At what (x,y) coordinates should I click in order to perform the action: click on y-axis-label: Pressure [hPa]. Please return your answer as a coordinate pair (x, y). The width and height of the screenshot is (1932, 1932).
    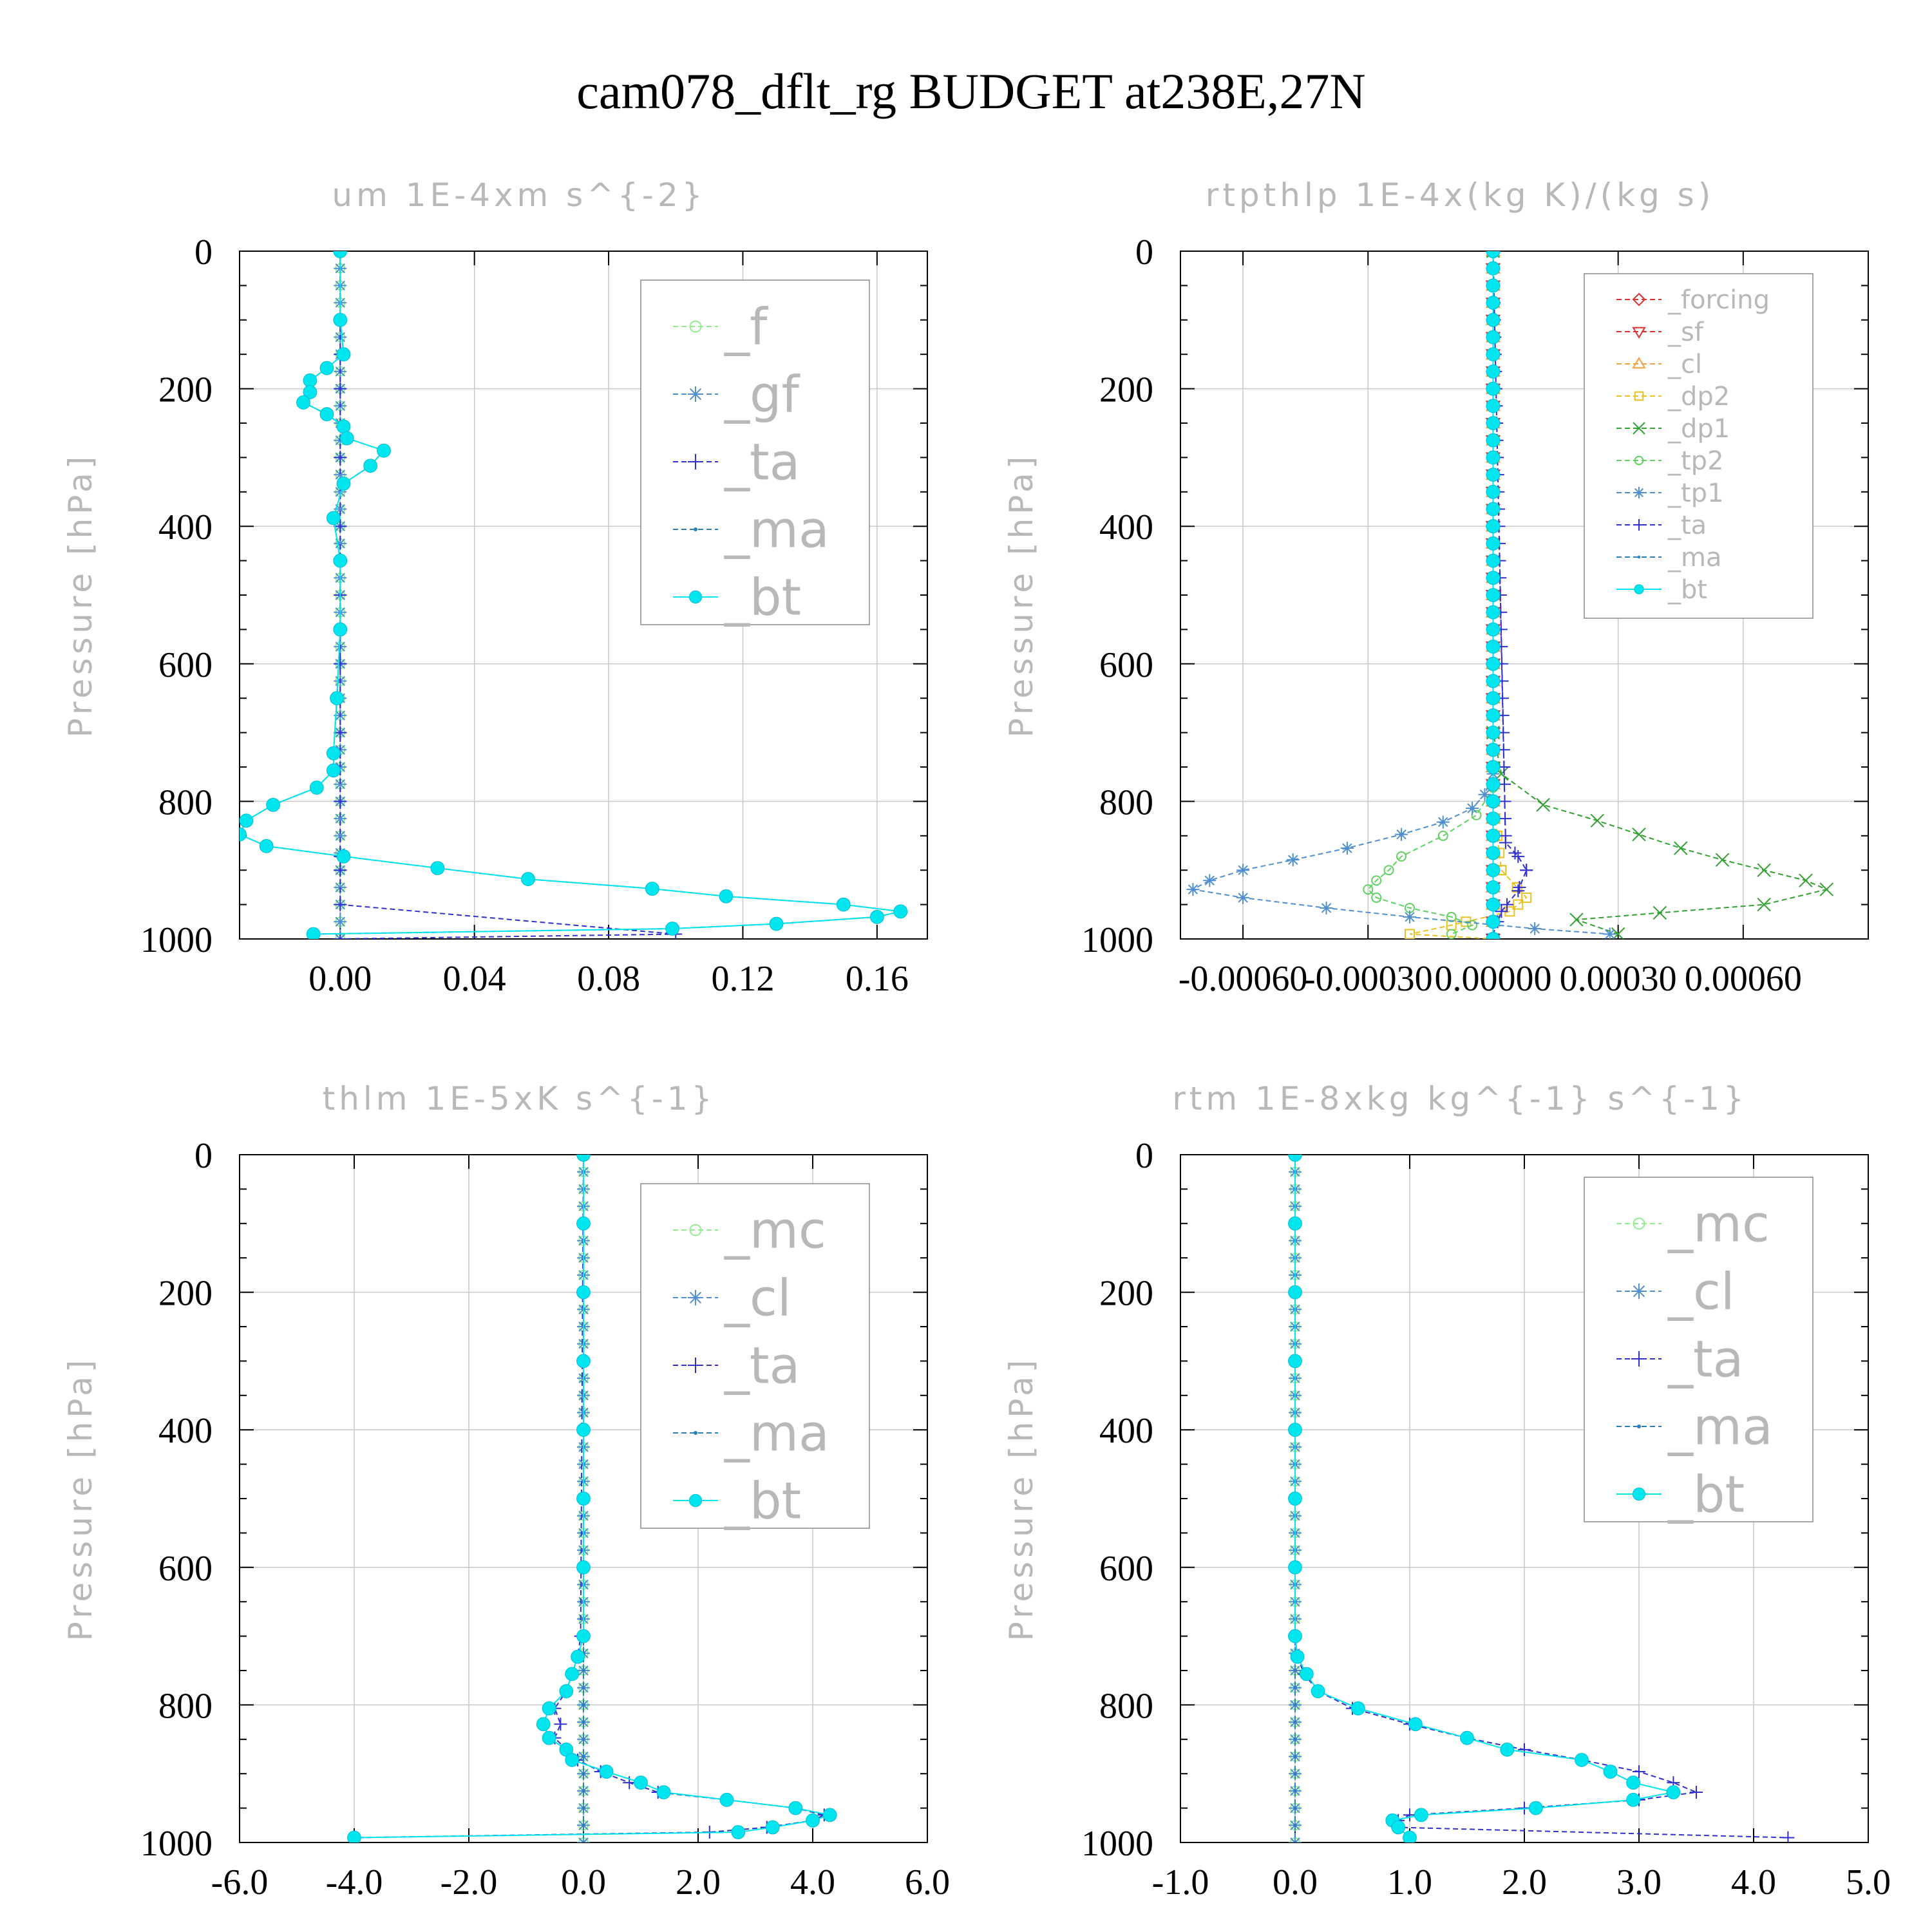
    Looking at the image, I should click on (80, 595).